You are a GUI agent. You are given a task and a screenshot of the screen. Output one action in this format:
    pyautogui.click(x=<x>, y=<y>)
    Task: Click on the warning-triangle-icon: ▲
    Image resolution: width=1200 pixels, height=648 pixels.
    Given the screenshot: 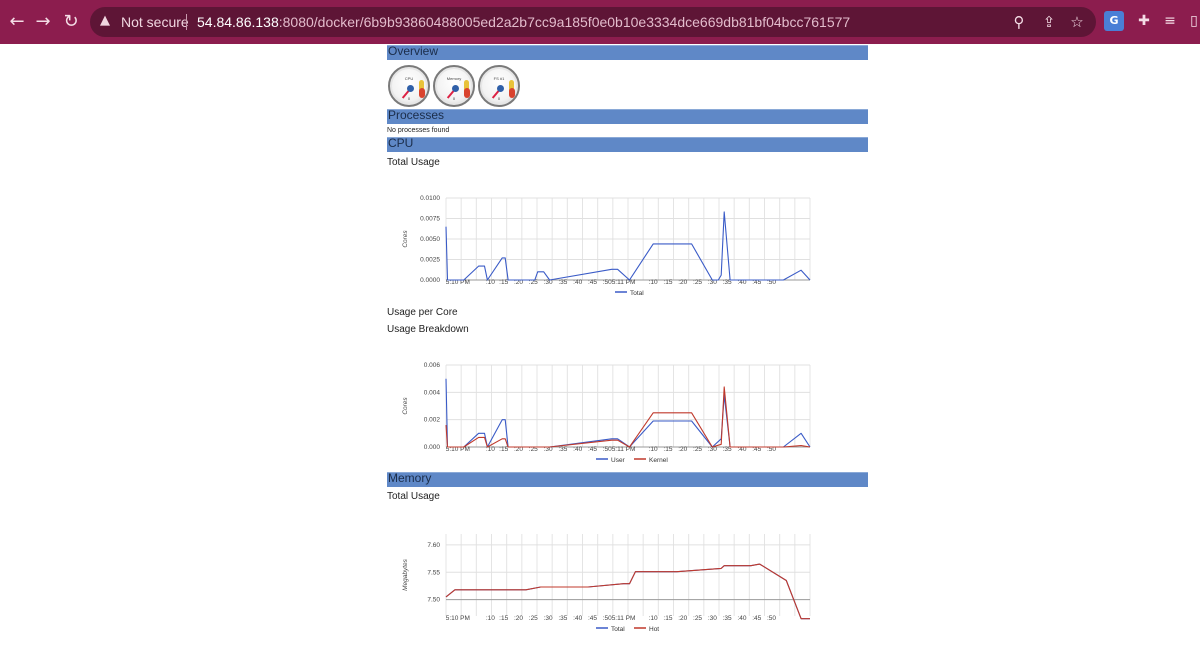 What is the action you would take?
    pyautogui.click(x=105, y=20)
    